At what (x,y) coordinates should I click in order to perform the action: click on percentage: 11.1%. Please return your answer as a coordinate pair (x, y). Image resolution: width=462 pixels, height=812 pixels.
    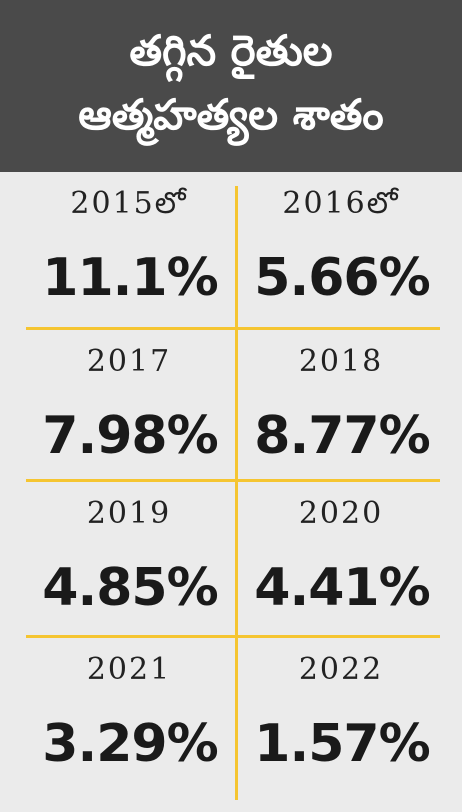
    Looking at the image, I should click on (130, 278).